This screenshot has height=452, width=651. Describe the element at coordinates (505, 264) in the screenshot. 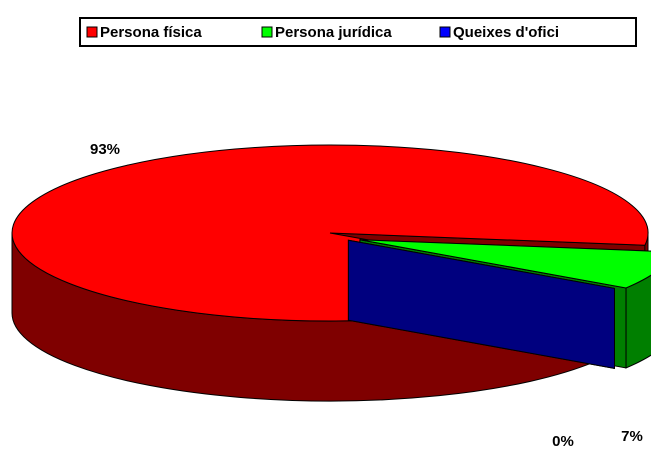

I see `slice-top` at that location.